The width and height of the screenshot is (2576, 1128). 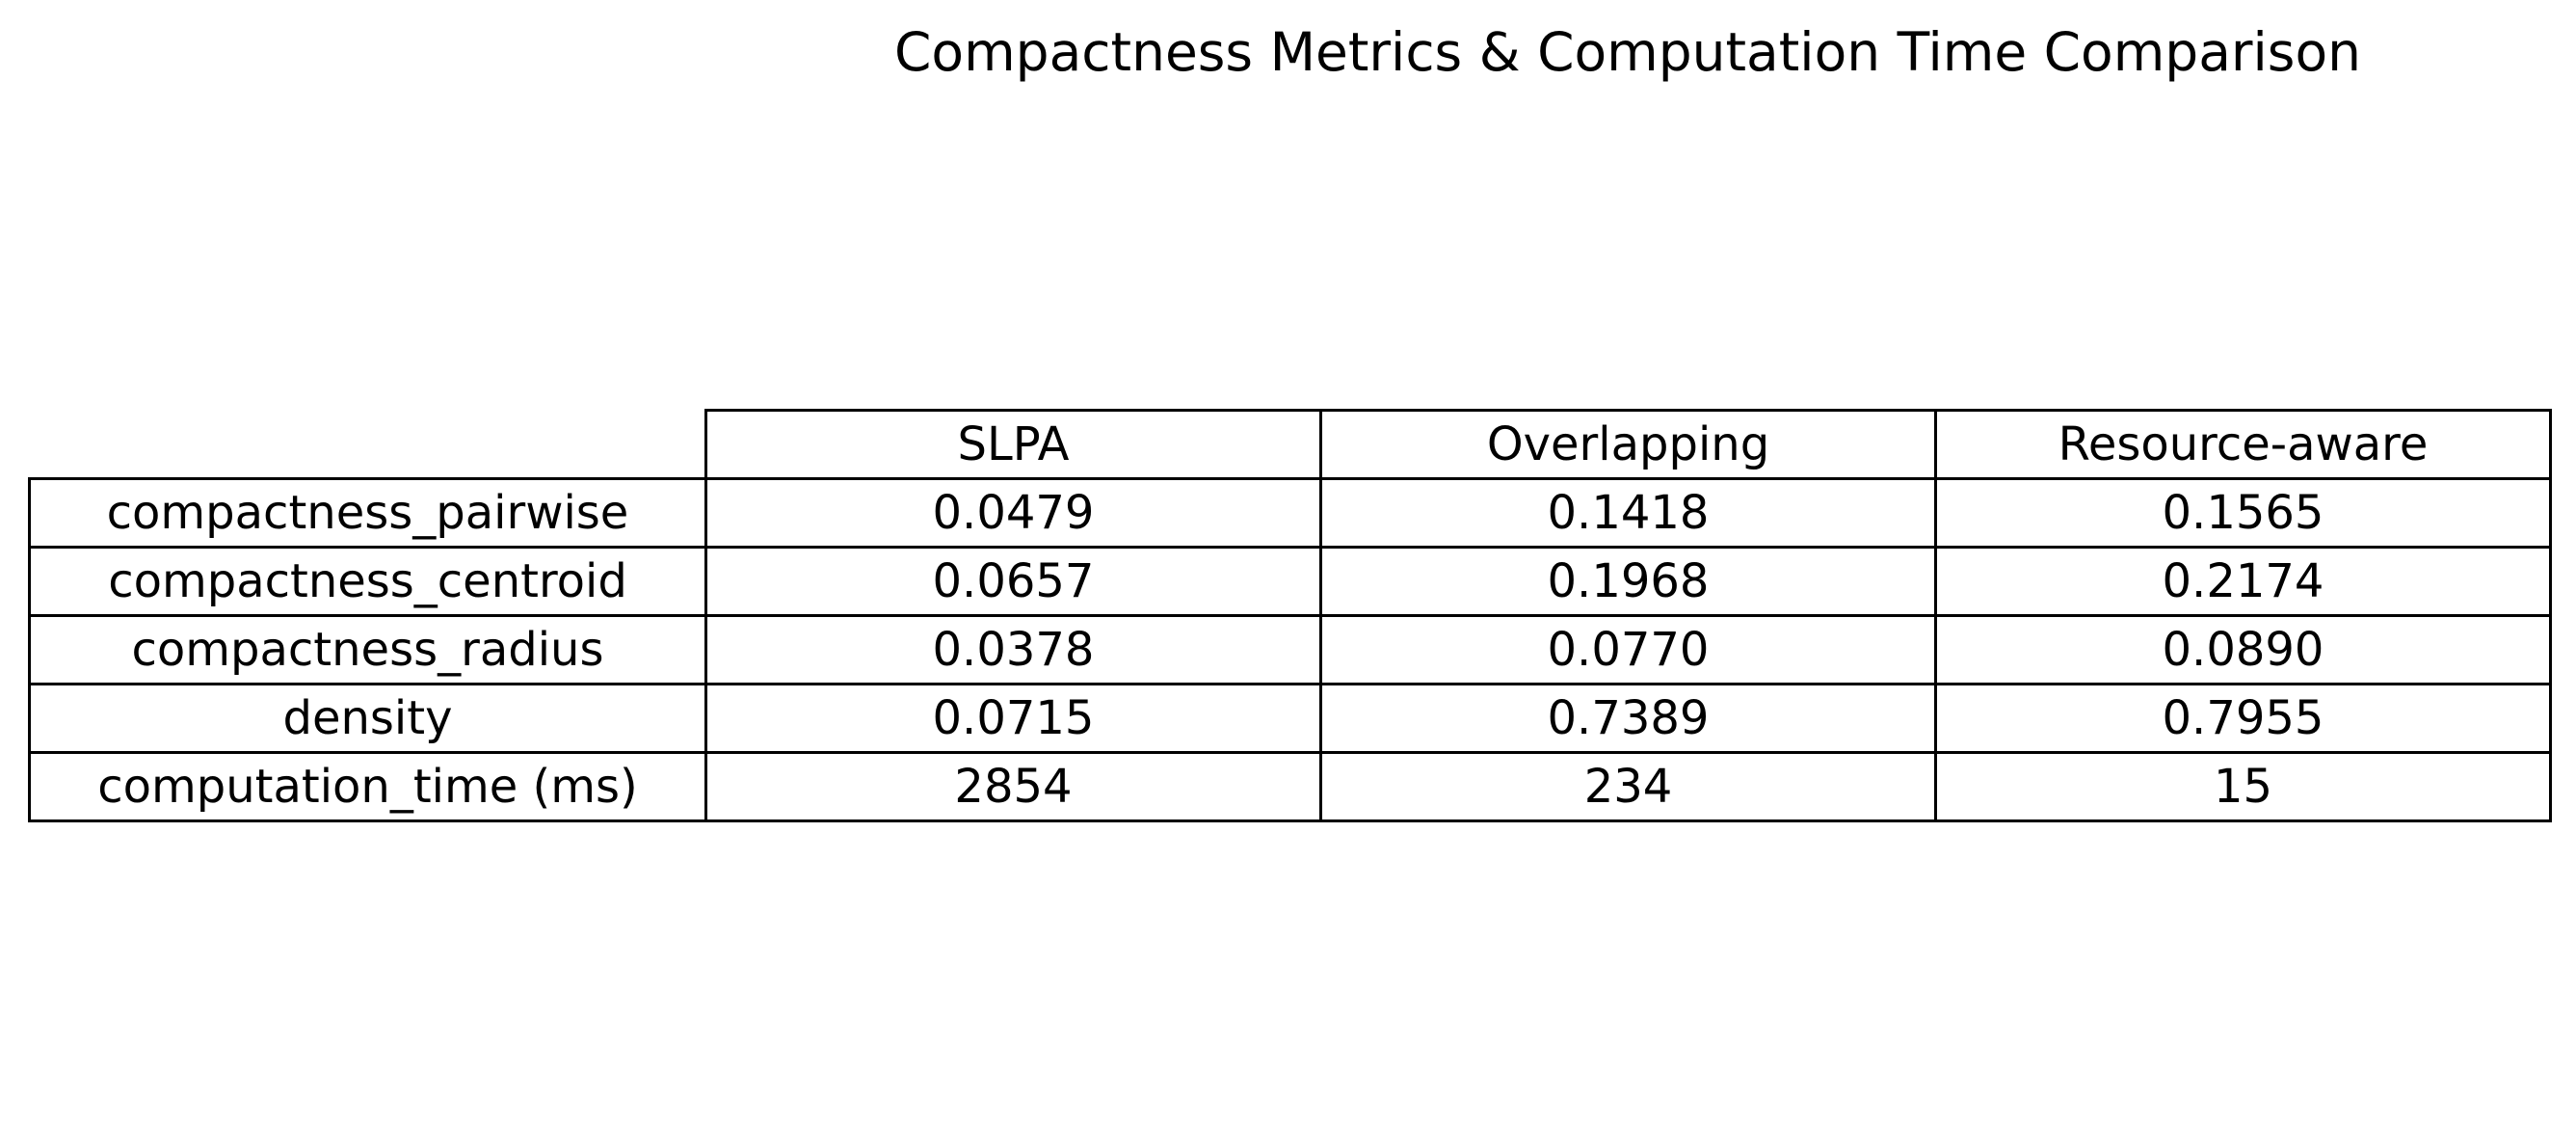 What do you see at coordinates (2243, 513) in the screenshot?
I see `table-cell: 0.1565` at bounding box center [2243, 513].